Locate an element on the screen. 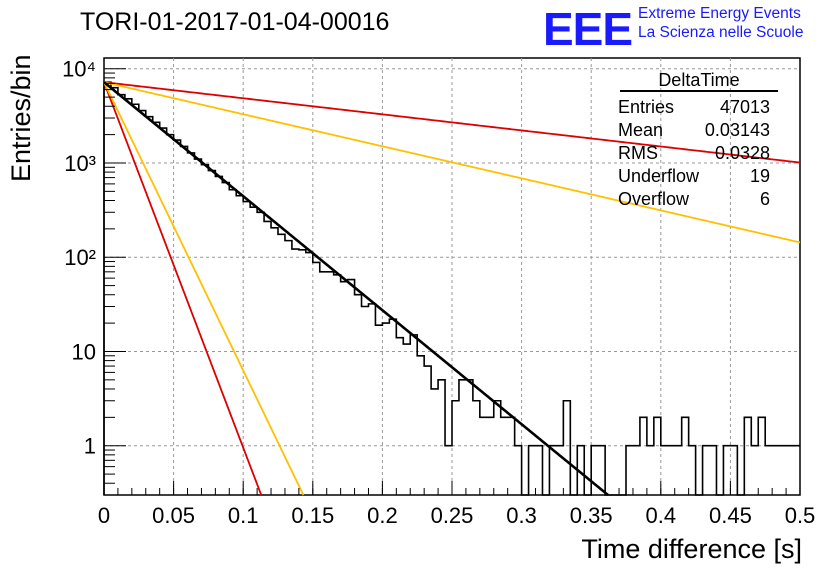 Image resolution: width=836 pixels, height=572 pixels. x-tick-label: 0.25 is located at coordinates (452, 515).